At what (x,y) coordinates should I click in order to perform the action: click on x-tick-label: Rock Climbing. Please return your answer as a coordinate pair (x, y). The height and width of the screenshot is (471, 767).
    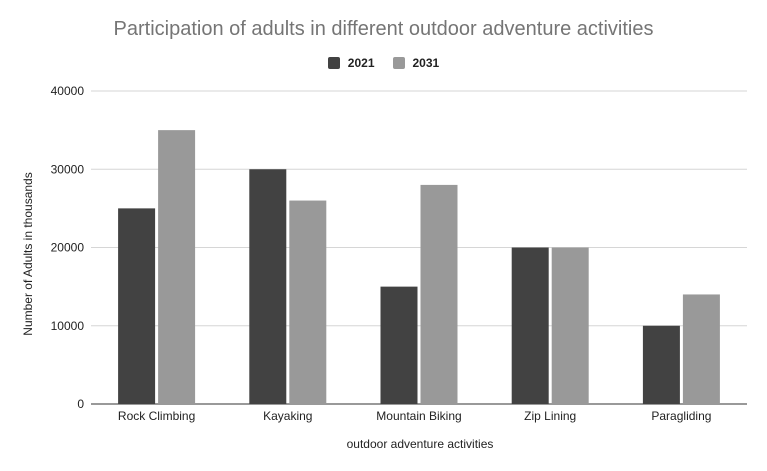
    Looking at the image, I should click on (156, 416).